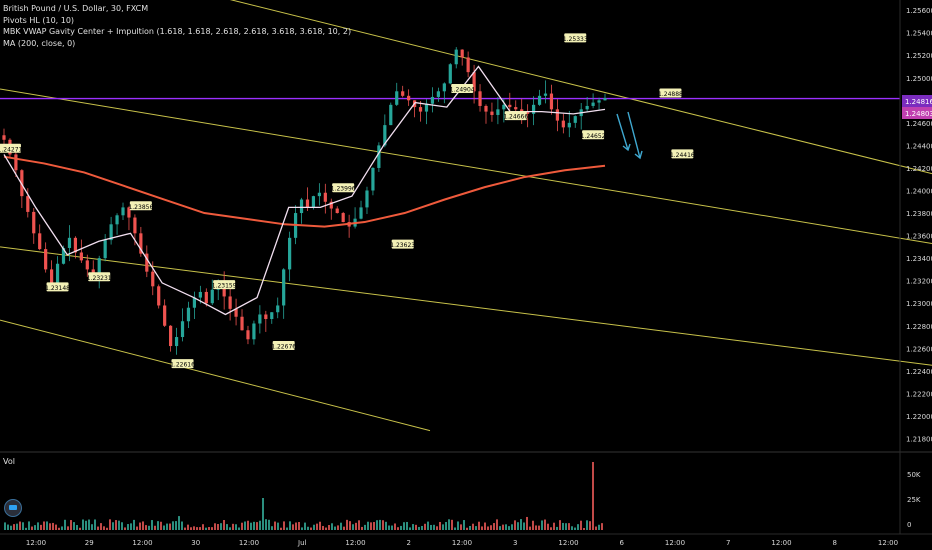 This screenshot has height=550, width=932. I want to click on pivot-label: 1.22616, so click(182, 365).